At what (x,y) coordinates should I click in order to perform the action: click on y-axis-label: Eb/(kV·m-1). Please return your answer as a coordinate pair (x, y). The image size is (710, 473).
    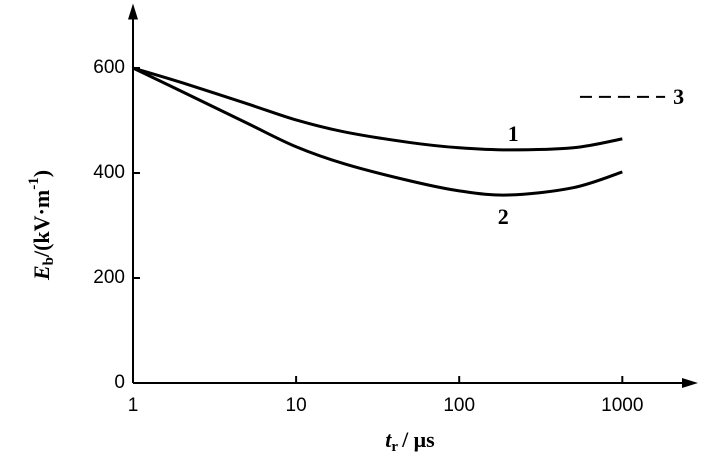
    Looking at the image, I should click on (41, 225).